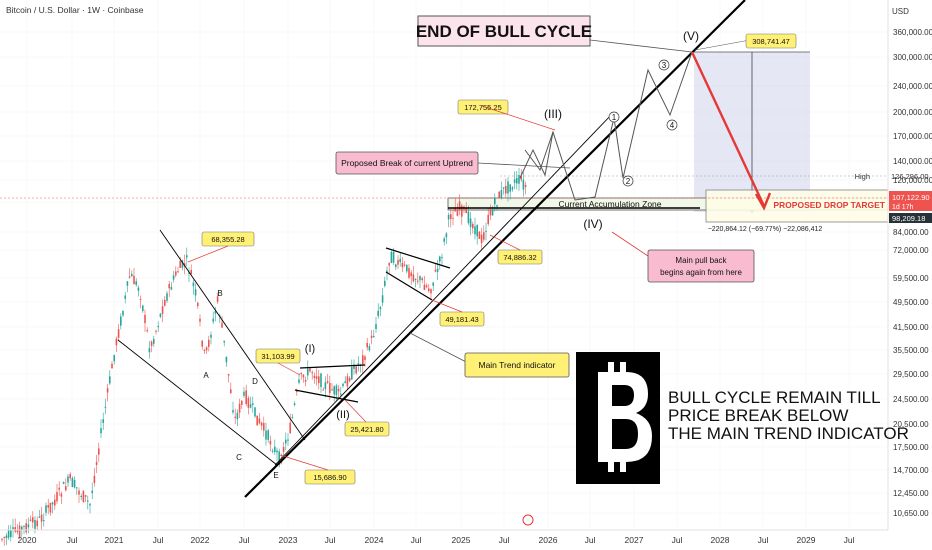 The width and height of the screenshot is (932, 550). Describe the element at coordinates (912, 112) in the screenshot. I see `y-tick-label: 200,000.00` at that location.